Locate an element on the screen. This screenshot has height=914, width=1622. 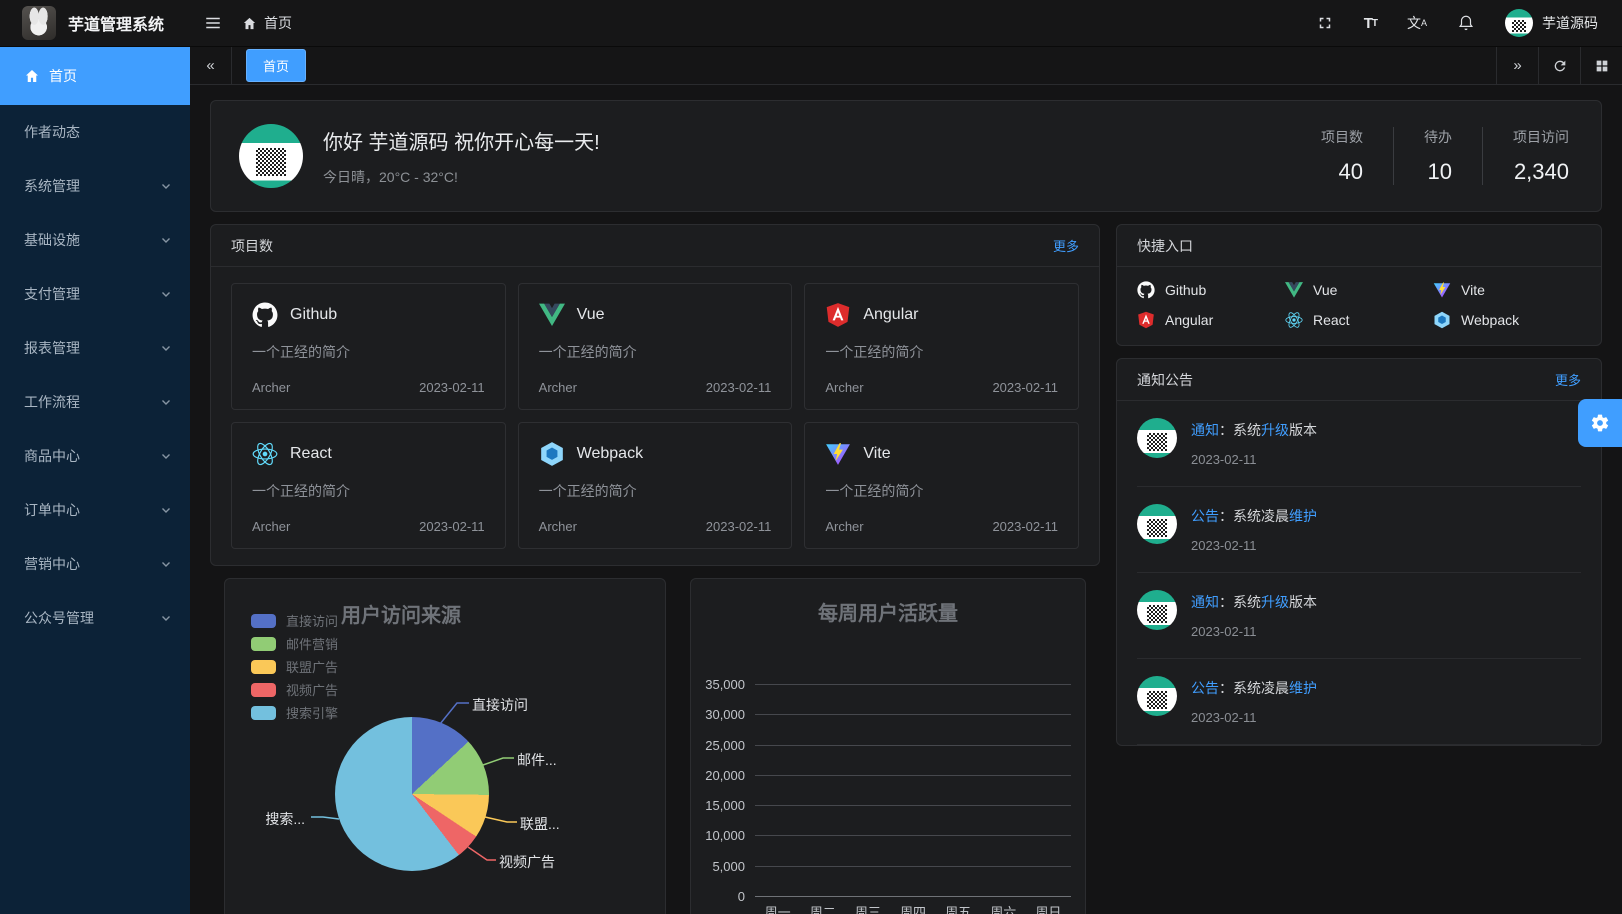
sidebar-item: 订单中心 is located at coordinates (95, 510).